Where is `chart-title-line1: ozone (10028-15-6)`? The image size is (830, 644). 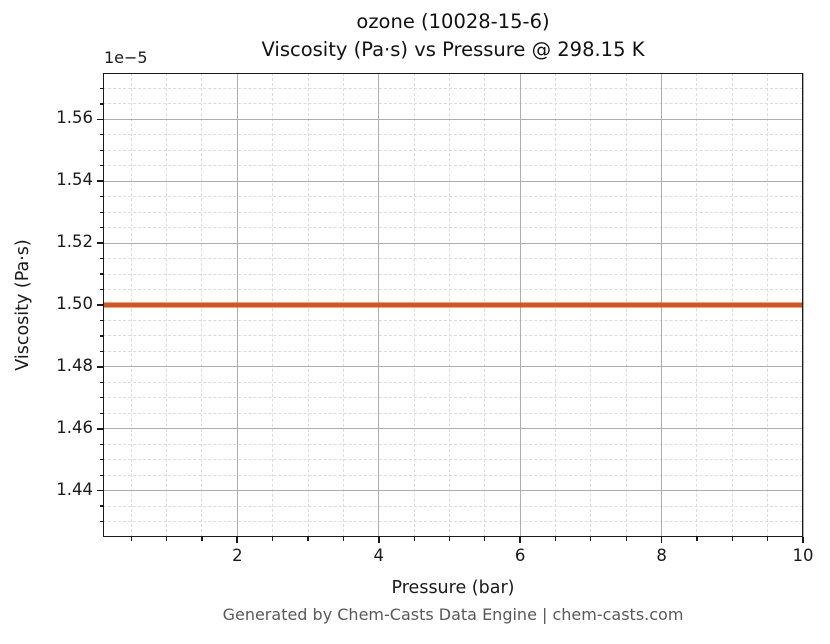 chart-title-line1: ozone (10028-15-6) is located at coordinates (453, 21).